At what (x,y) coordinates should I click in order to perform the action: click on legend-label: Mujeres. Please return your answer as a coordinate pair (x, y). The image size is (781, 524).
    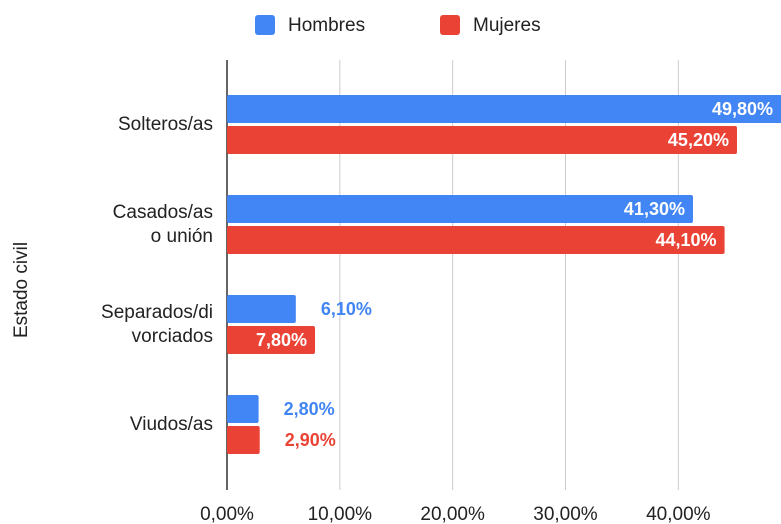
    Looking at the image, I should click on (507, 25).